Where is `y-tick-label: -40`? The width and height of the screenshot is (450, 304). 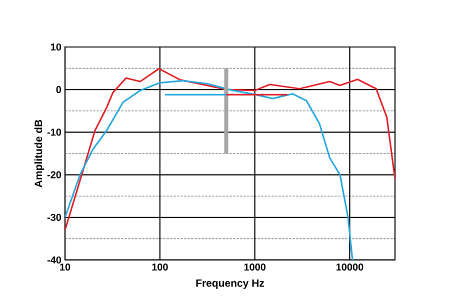
y-tick-label: -40 is located at coordinates (54, 260).